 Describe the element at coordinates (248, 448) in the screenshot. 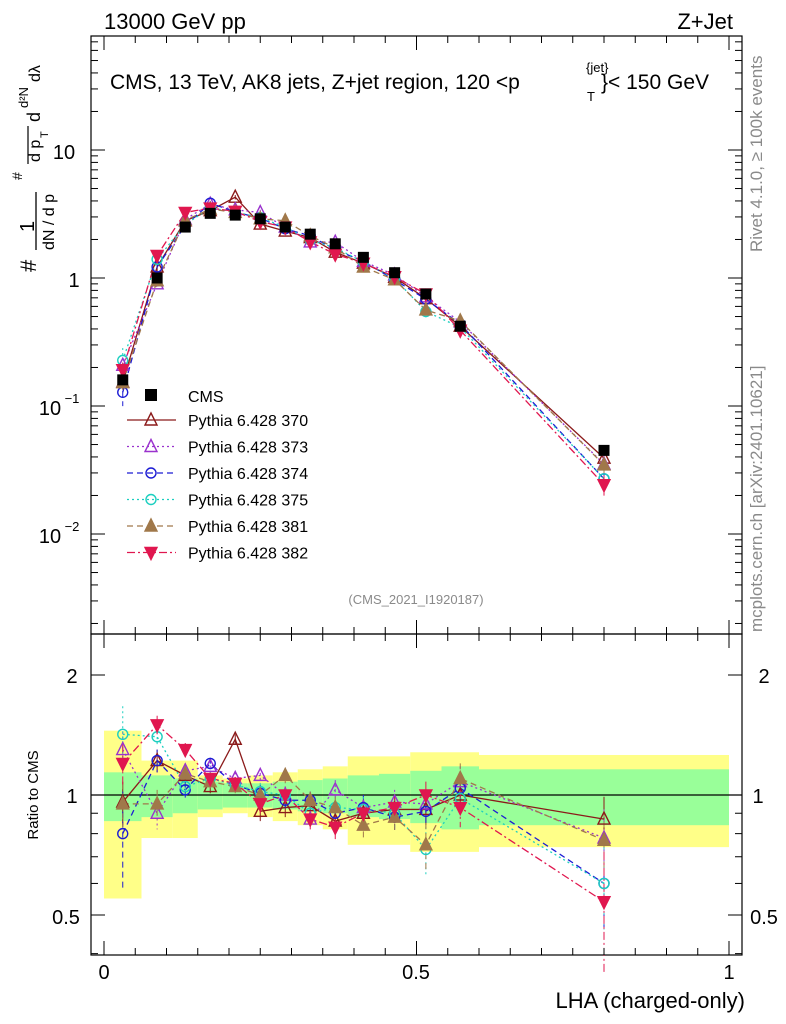

I see `legend-label: Pythia 6.428 373` at that location.